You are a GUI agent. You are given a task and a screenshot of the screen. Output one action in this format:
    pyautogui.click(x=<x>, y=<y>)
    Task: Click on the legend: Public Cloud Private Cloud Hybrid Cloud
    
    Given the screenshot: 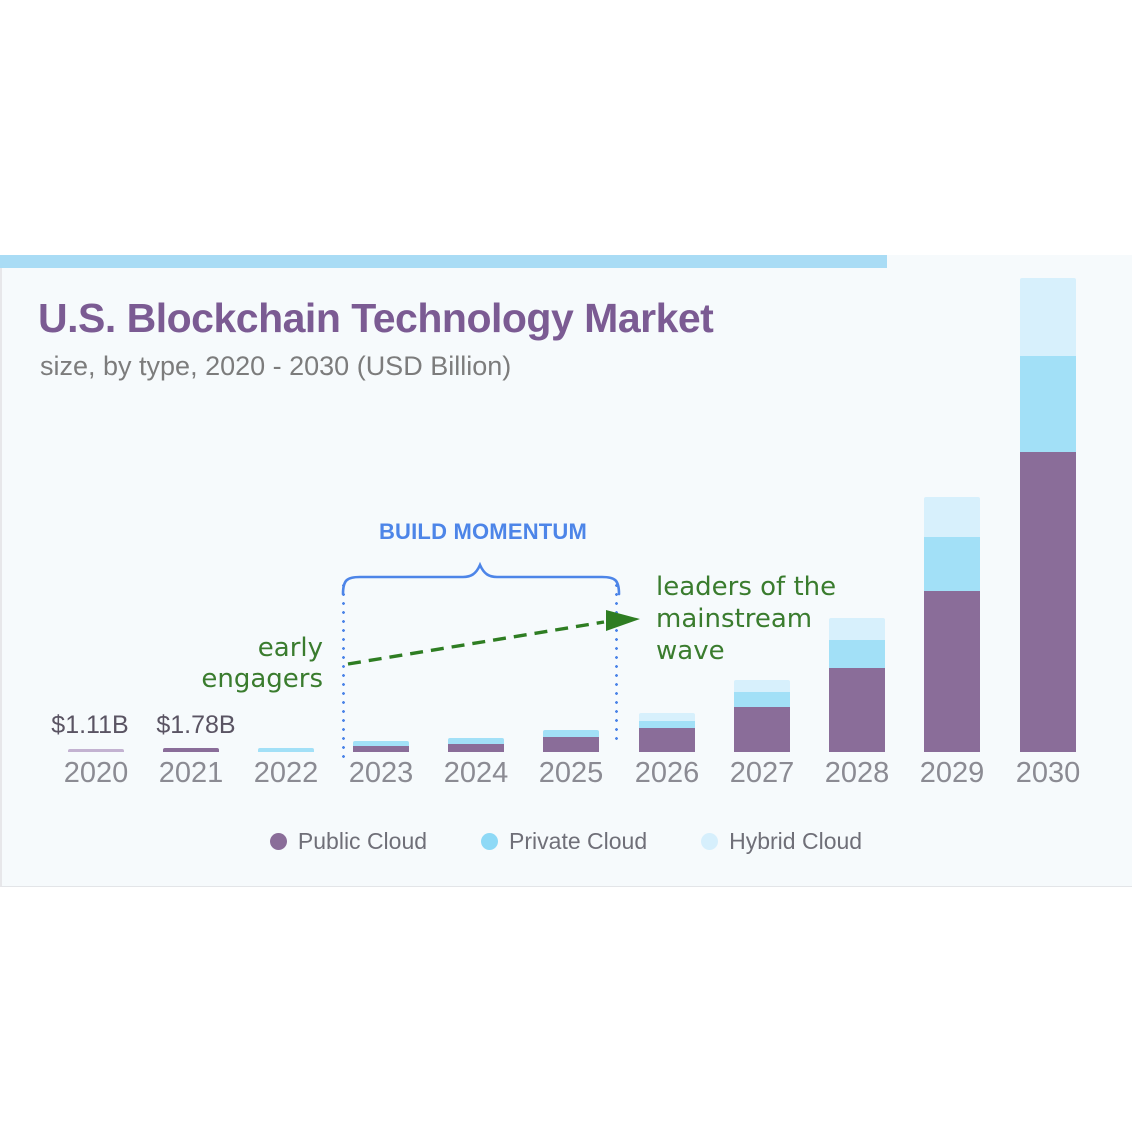 What is the action you would take?
    pyautogui.click(x=566, y=841)
    